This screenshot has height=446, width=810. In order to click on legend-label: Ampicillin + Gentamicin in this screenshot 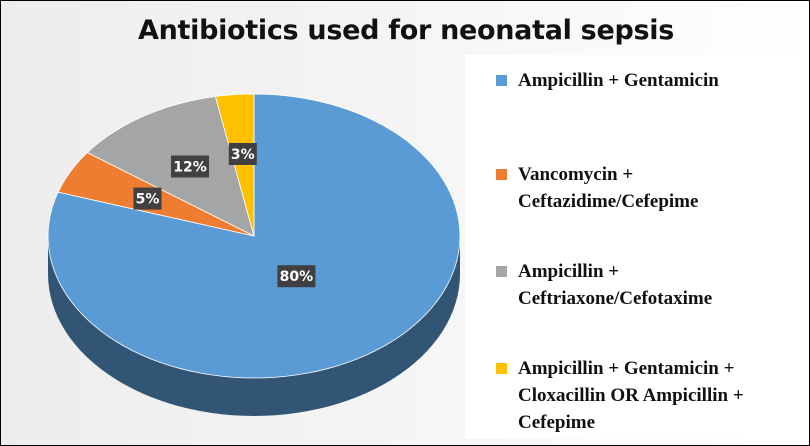, I will do `click(618, 80)`.